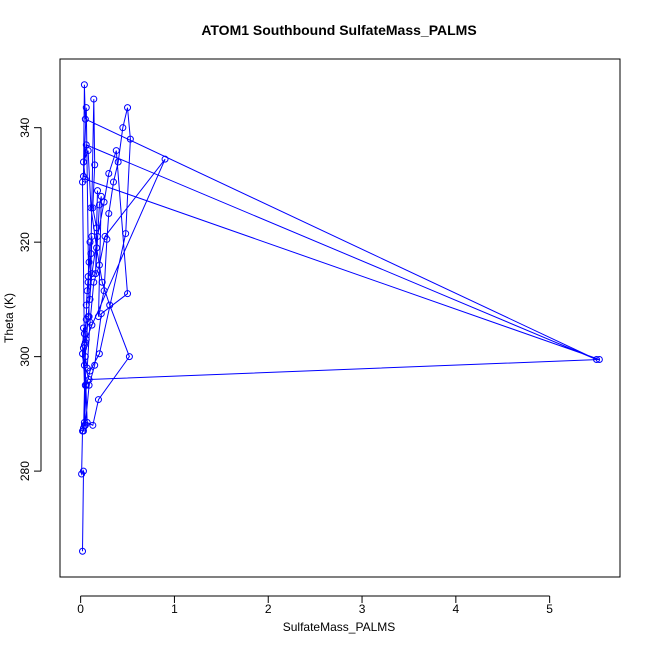 The image size is (650, 650). What do you see at coordinates (174, 609) in the screenshot?
I see `x-tick-label: 1` at bounding box center [174, 609].